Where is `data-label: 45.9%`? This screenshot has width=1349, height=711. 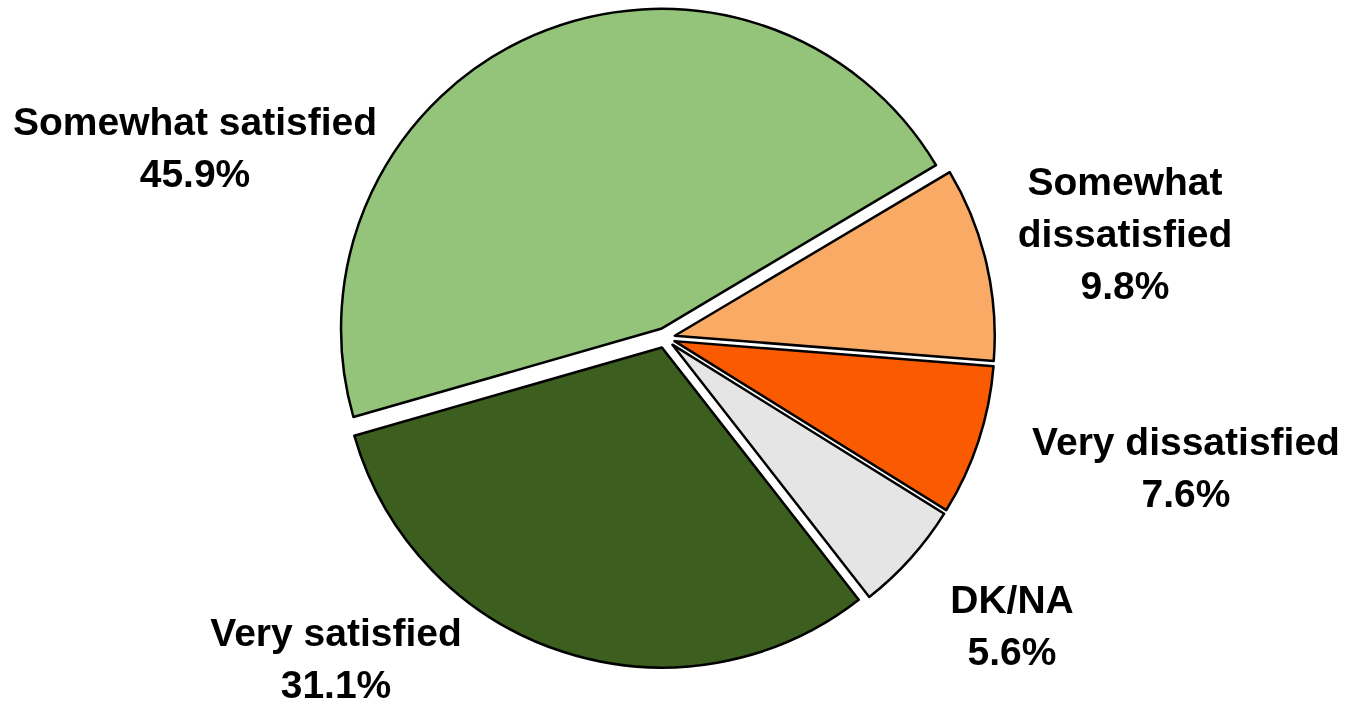
data-label: 45.9% is located at coordinates (195, 173).